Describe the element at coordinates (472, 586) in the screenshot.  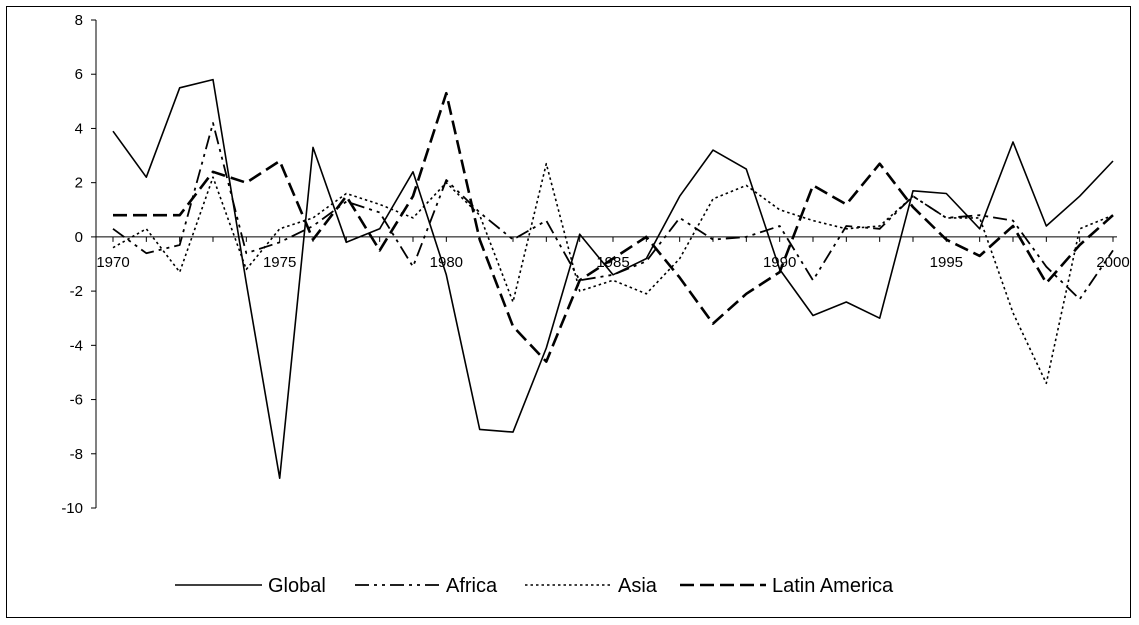
I see `legend-label: Africa` at that location.